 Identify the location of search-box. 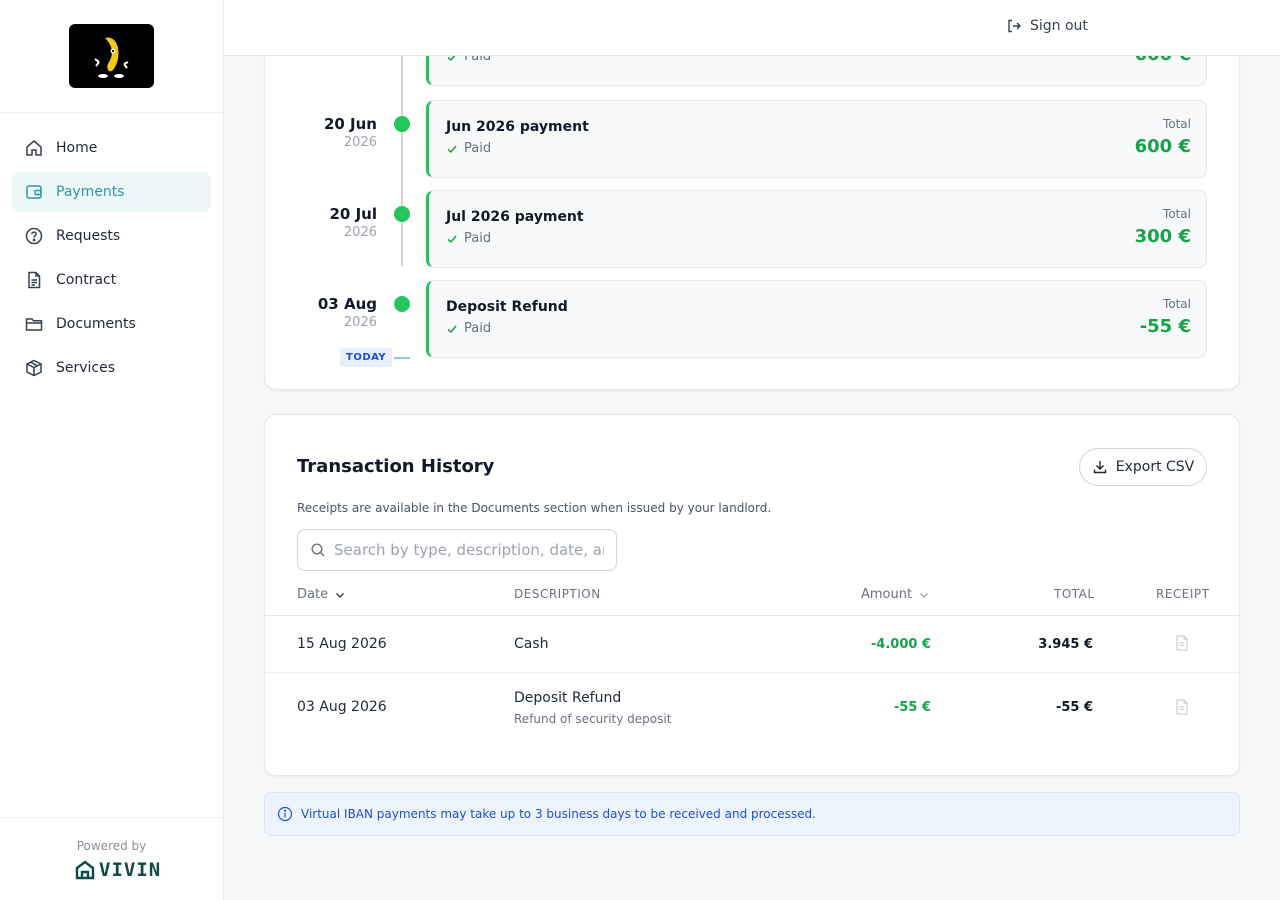
(457, 550).